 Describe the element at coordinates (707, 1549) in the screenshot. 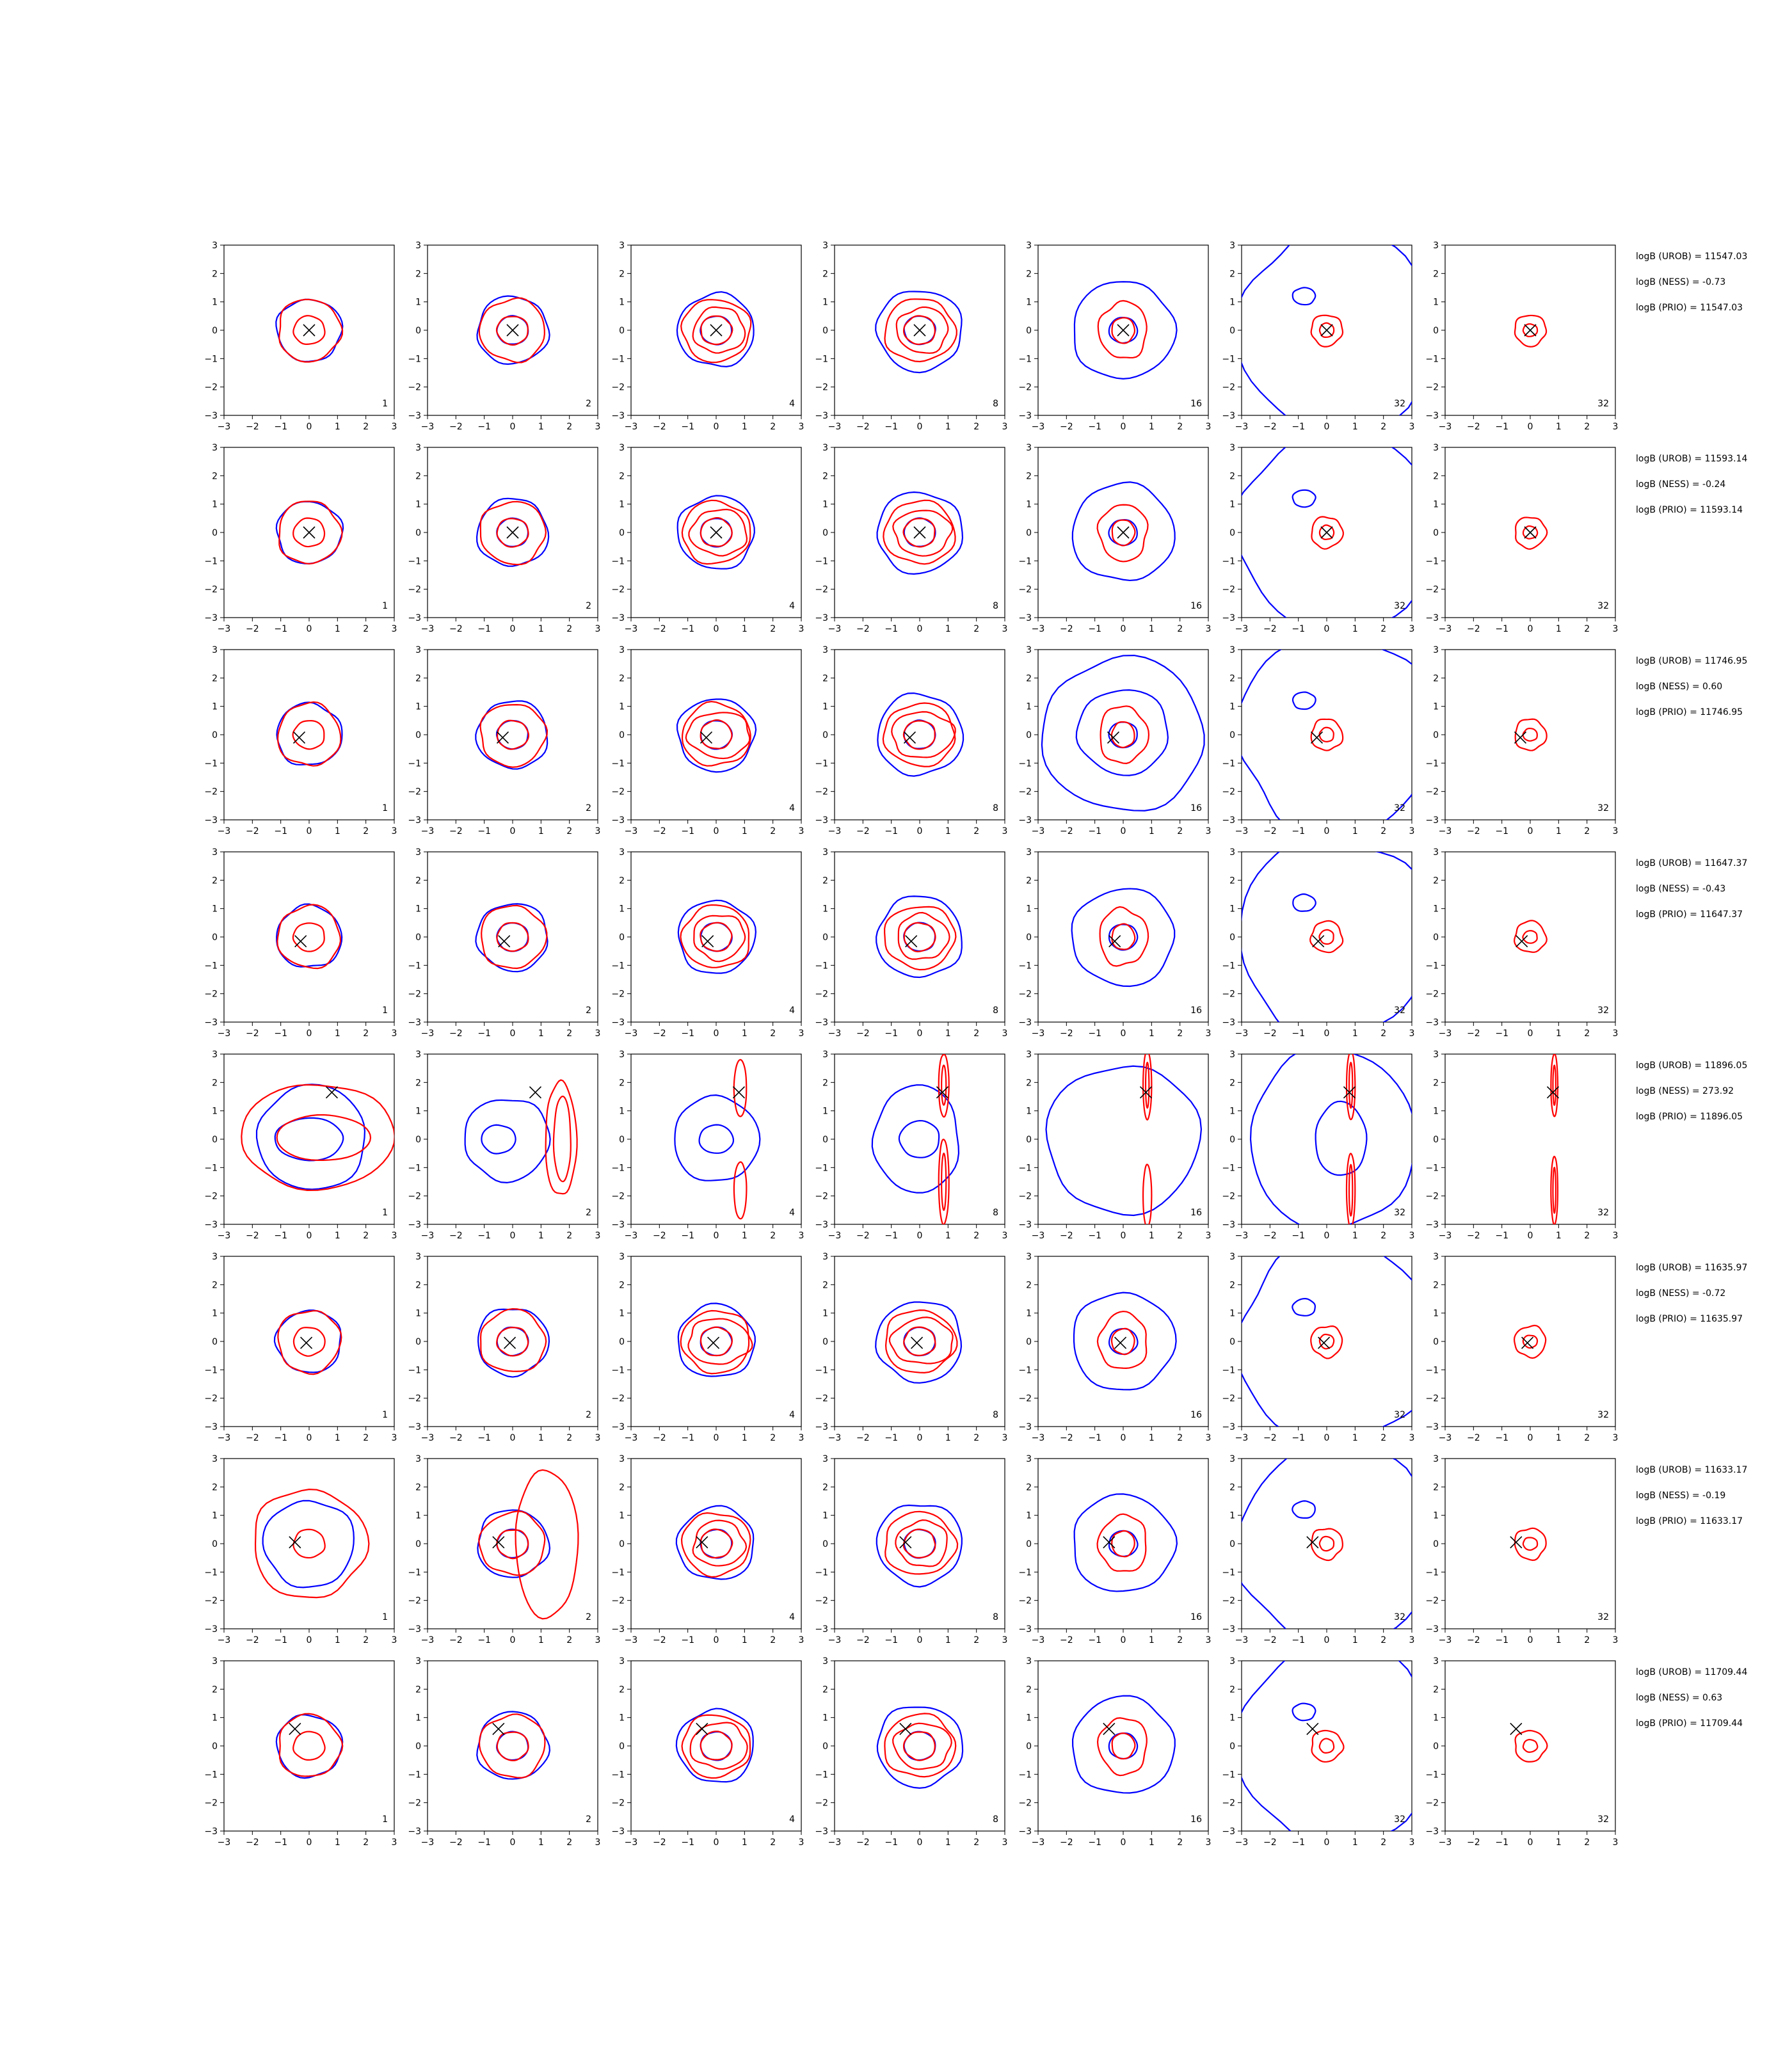

I see `panel-r7-c3: −3 −2 −1 0 1 2 3 −3 −2 −1 0 1 2 3 4` at that location.